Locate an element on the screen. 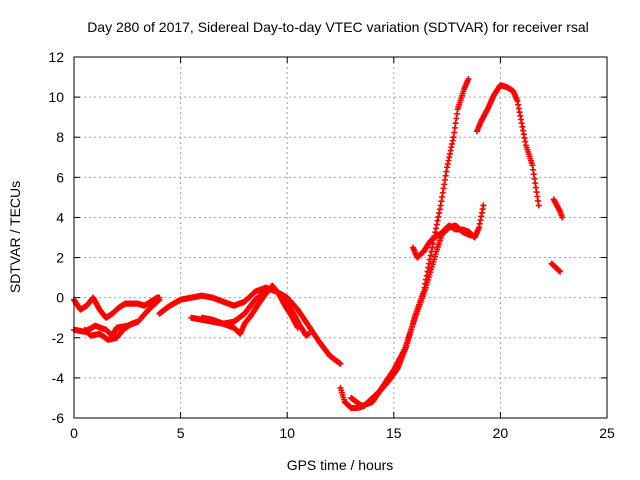  x-tick-label: 0 is located at coordinates (74, 433).